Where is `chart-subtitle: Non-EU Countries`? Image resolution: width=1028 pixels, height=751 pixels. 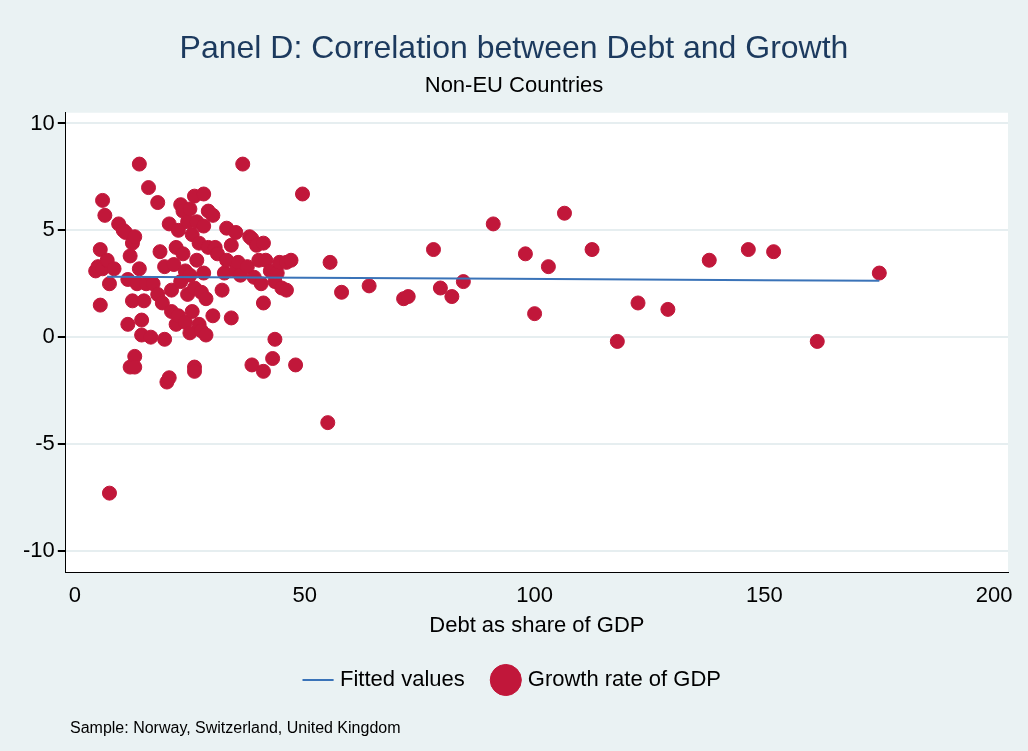
chart-subtitle: Non-EU Countries is located at coordinates (514, 84).